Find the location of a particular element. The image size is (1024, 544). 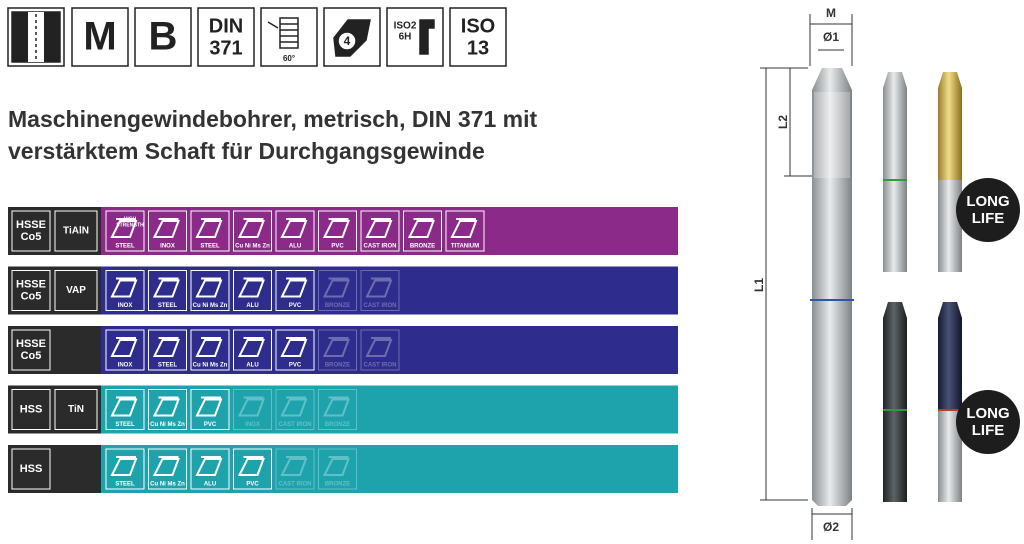

material-icon: TITANIUM is located at coordinates (465, 231).